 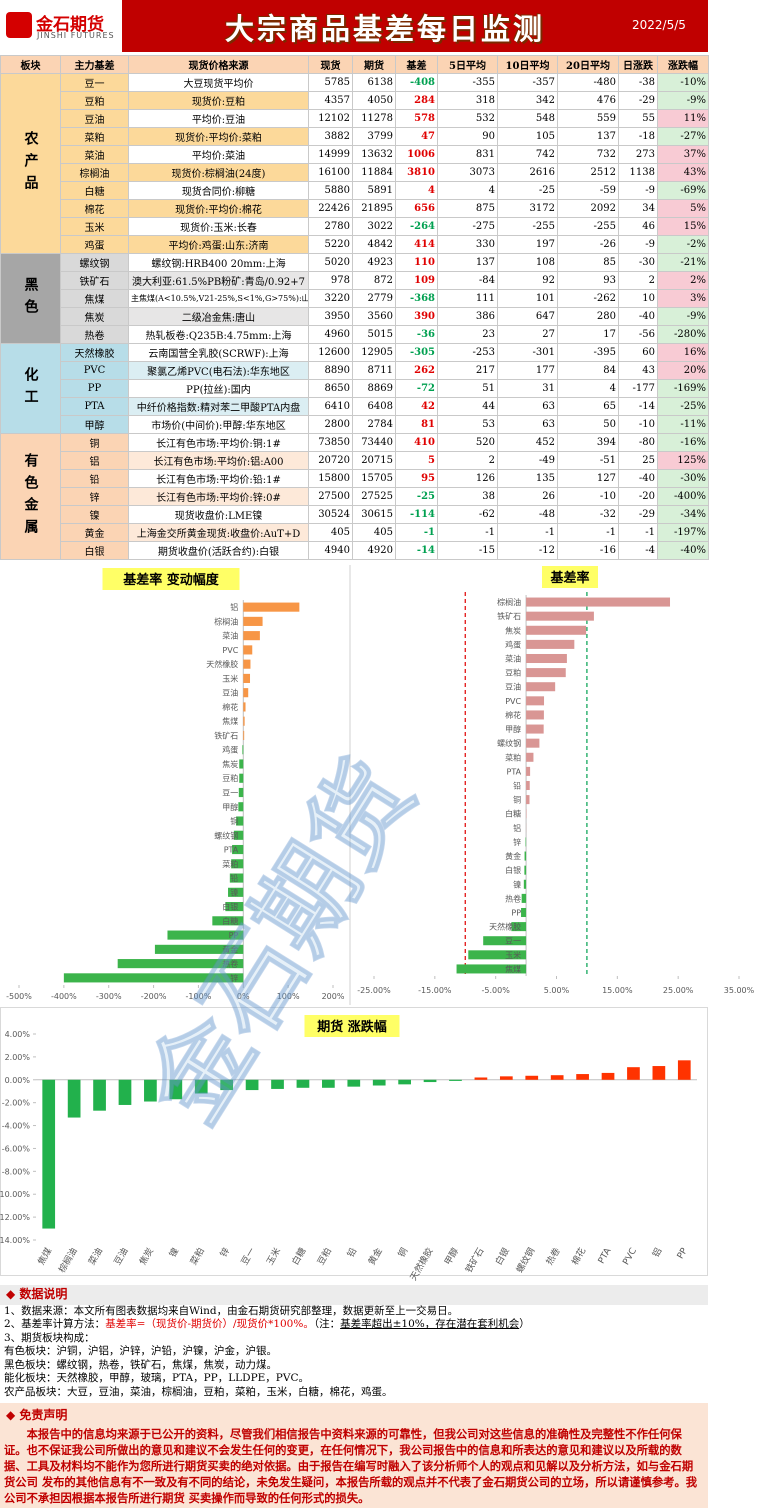 I want to click on category-label: 锌, so click(x=234, y=978).